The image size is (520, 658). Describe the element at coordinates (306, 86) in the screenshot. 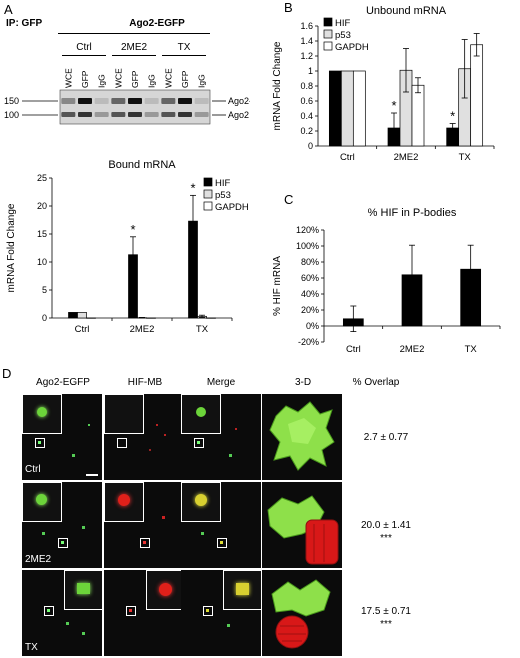

I see `y-tick-label: 0.8` at that location.